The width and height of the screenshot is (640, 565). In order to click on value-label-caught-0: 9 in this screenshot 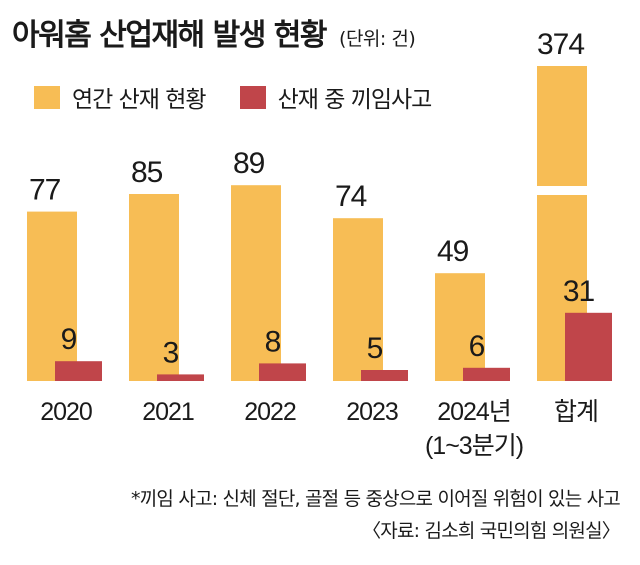, I will do `click(69, 339)`.